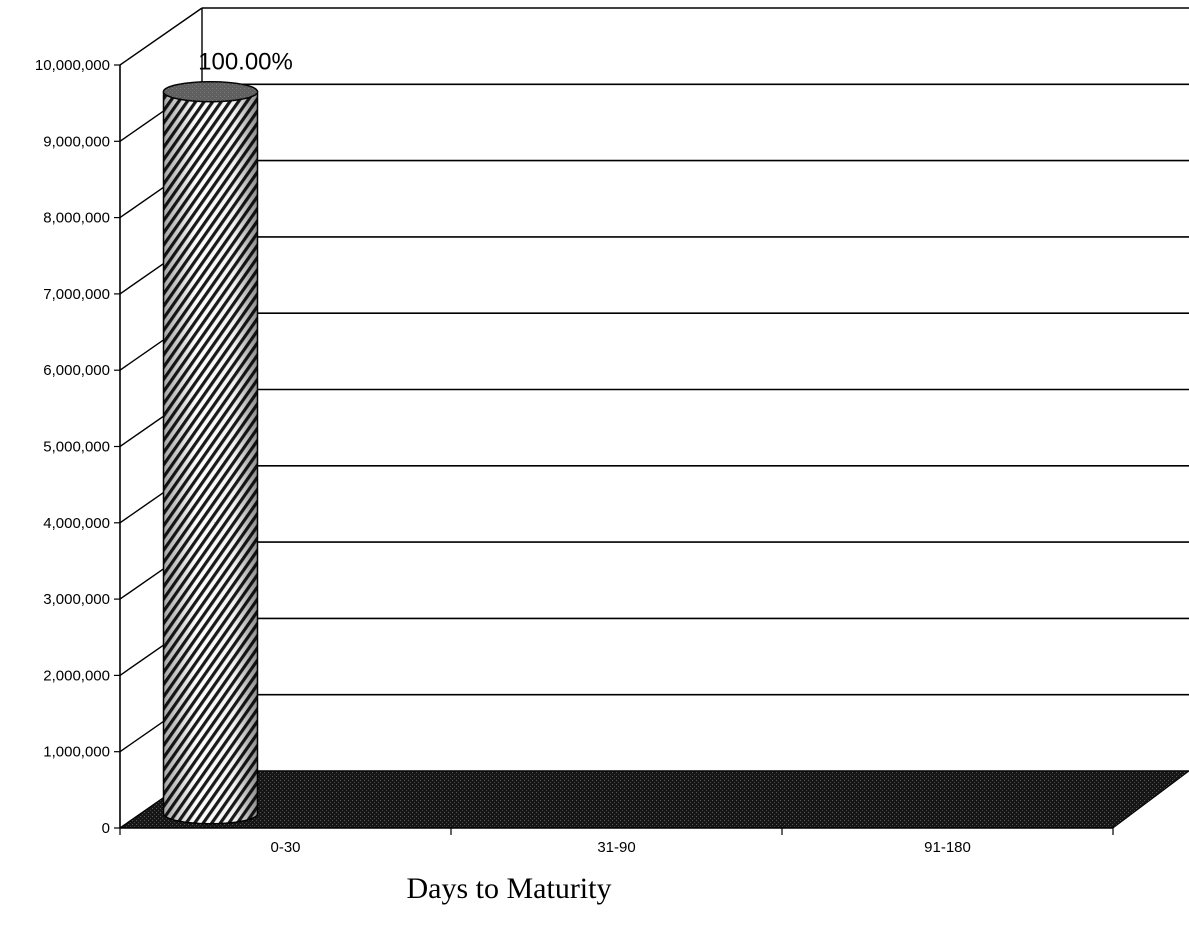  What do you see at coordinates (76, 141) in the screenshot?
I see `y-tick-label-9: 9,000,000` at bounding box center [76, 141].